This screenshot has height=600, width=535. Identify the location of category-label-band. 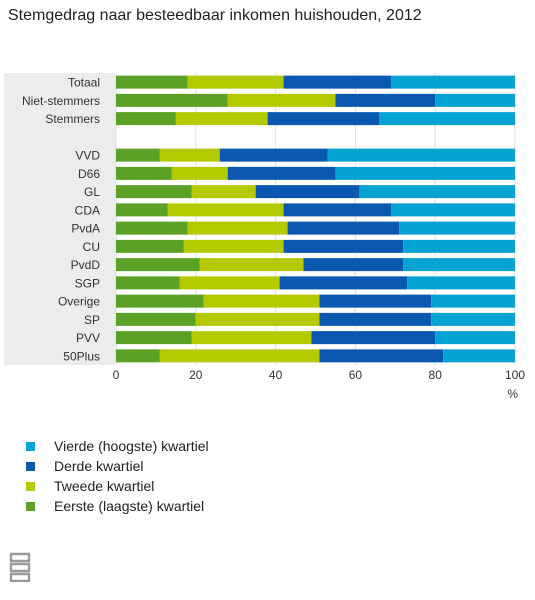
(60, 219).